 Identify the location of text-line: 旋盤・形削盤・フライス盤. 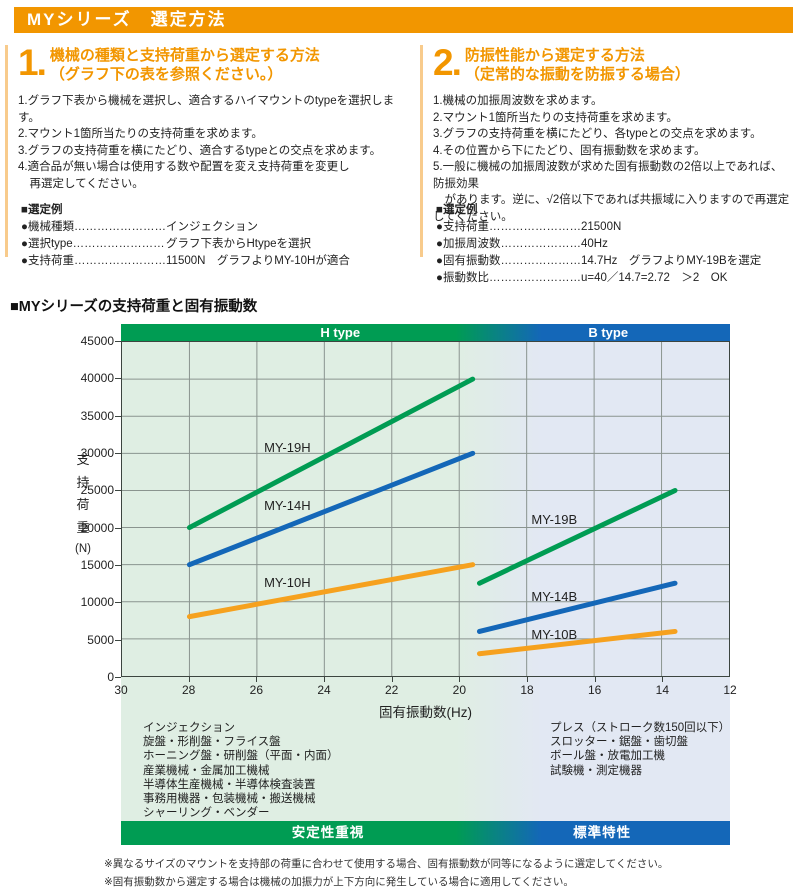
(212, 742).